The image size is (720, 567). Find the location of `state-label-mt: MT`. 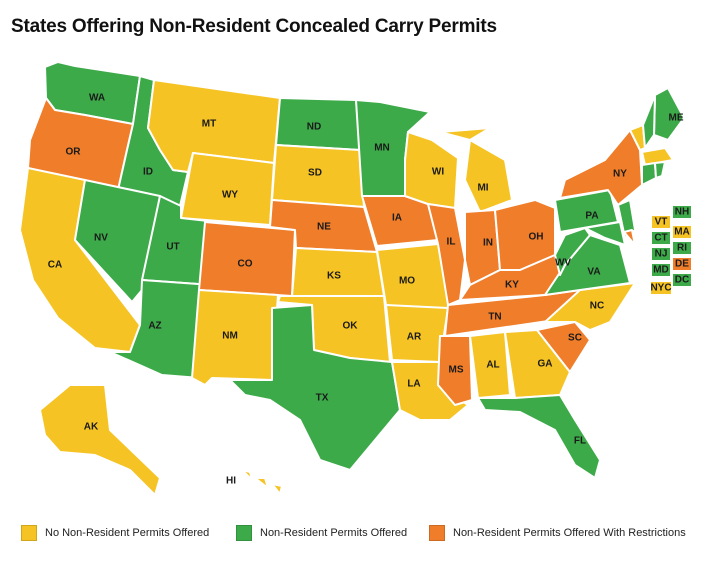

state-label-mt: MT is located at coordinates (209, 124).